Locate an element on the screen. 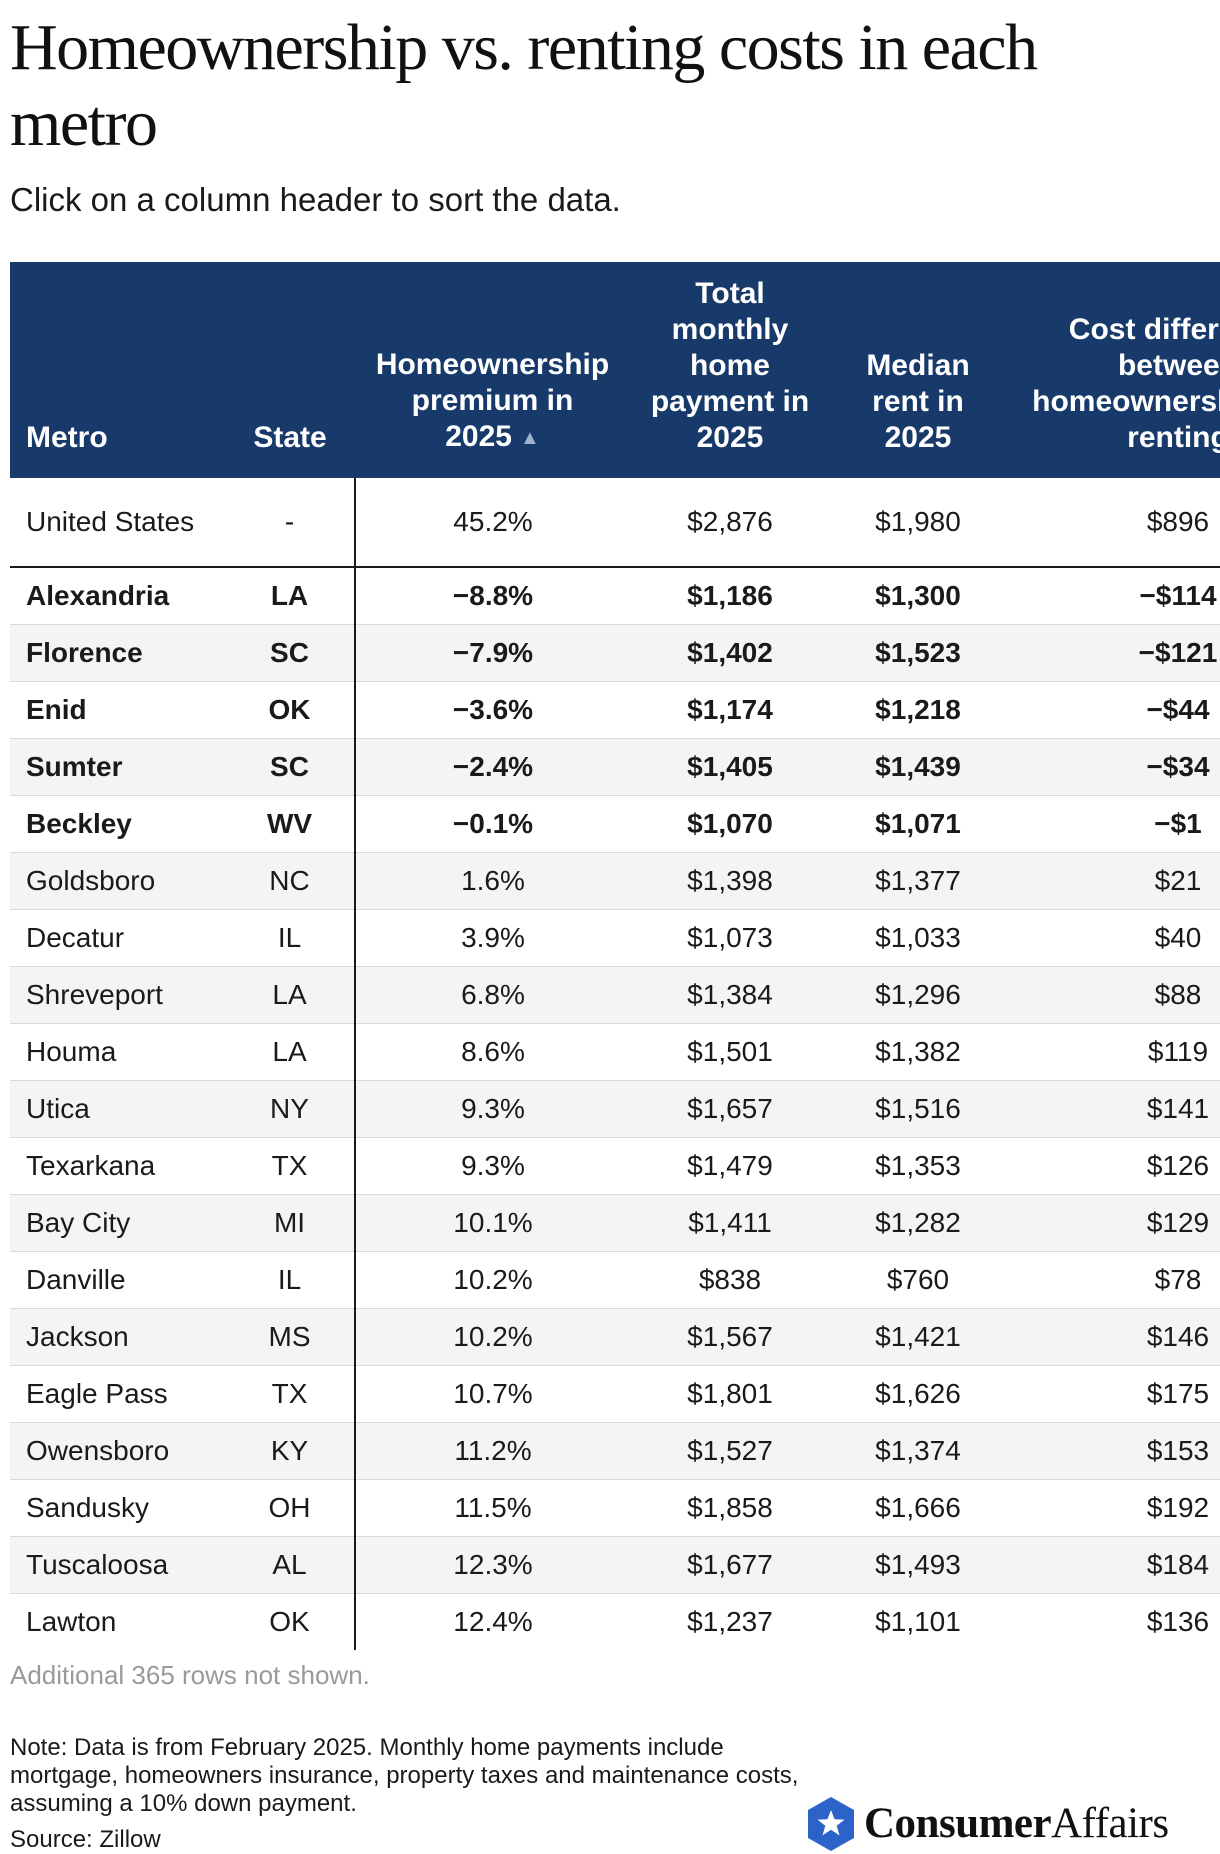  cell-metro: Danville is located at coordinates (117, 1280).